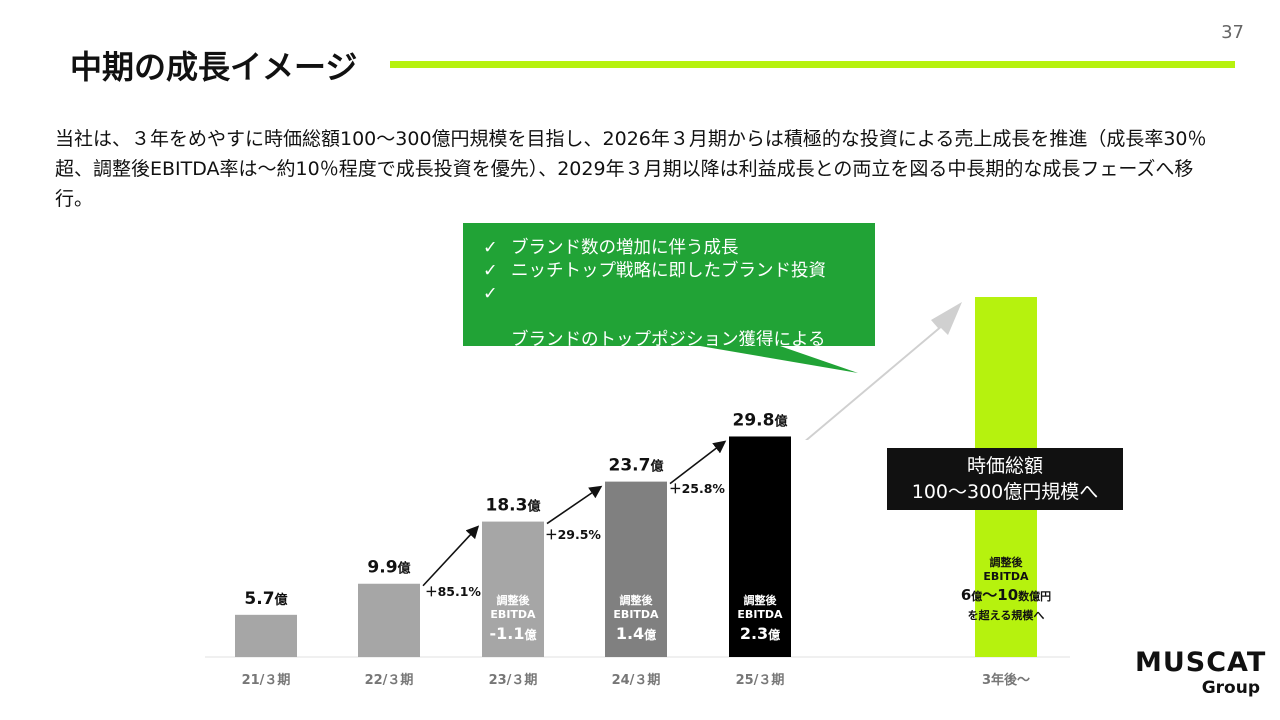 This screenshot has width=1280, height=720. What do you see at coordinates (265, 599) in the screenshot?
I see `bar-value-label: 5.7億` at bounding box center [265, 599].